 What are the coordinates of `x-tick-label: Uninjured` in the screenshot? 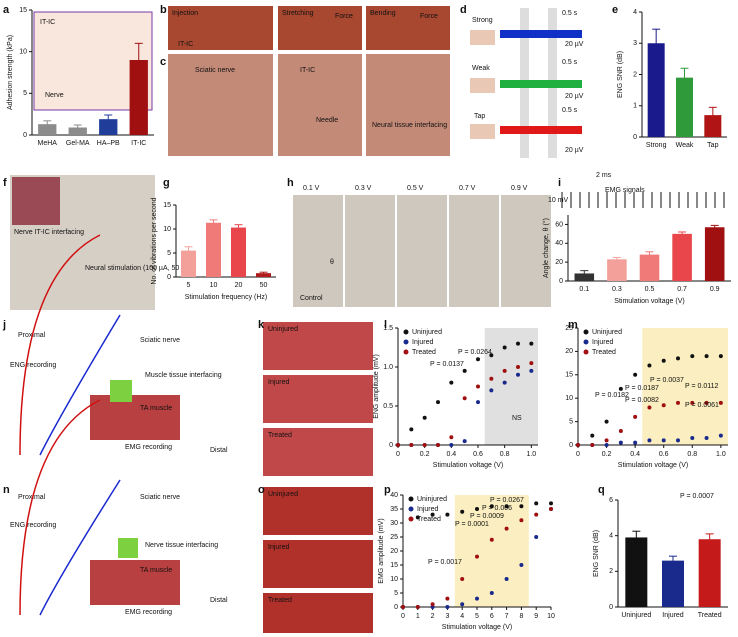 It's located at (636, 615).